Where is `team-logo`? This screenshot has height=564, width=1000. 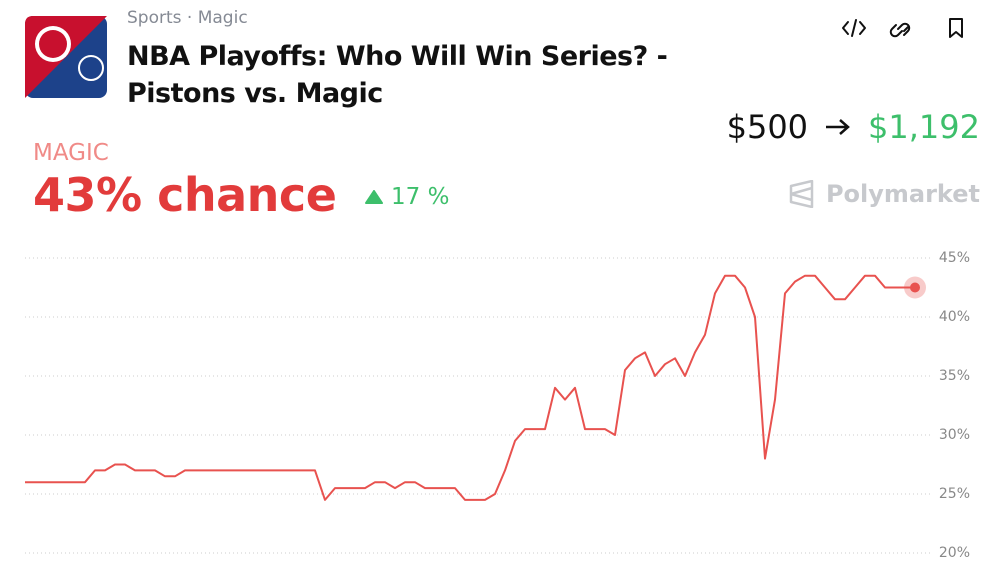 team-logo is located at coordinates (66, 57).